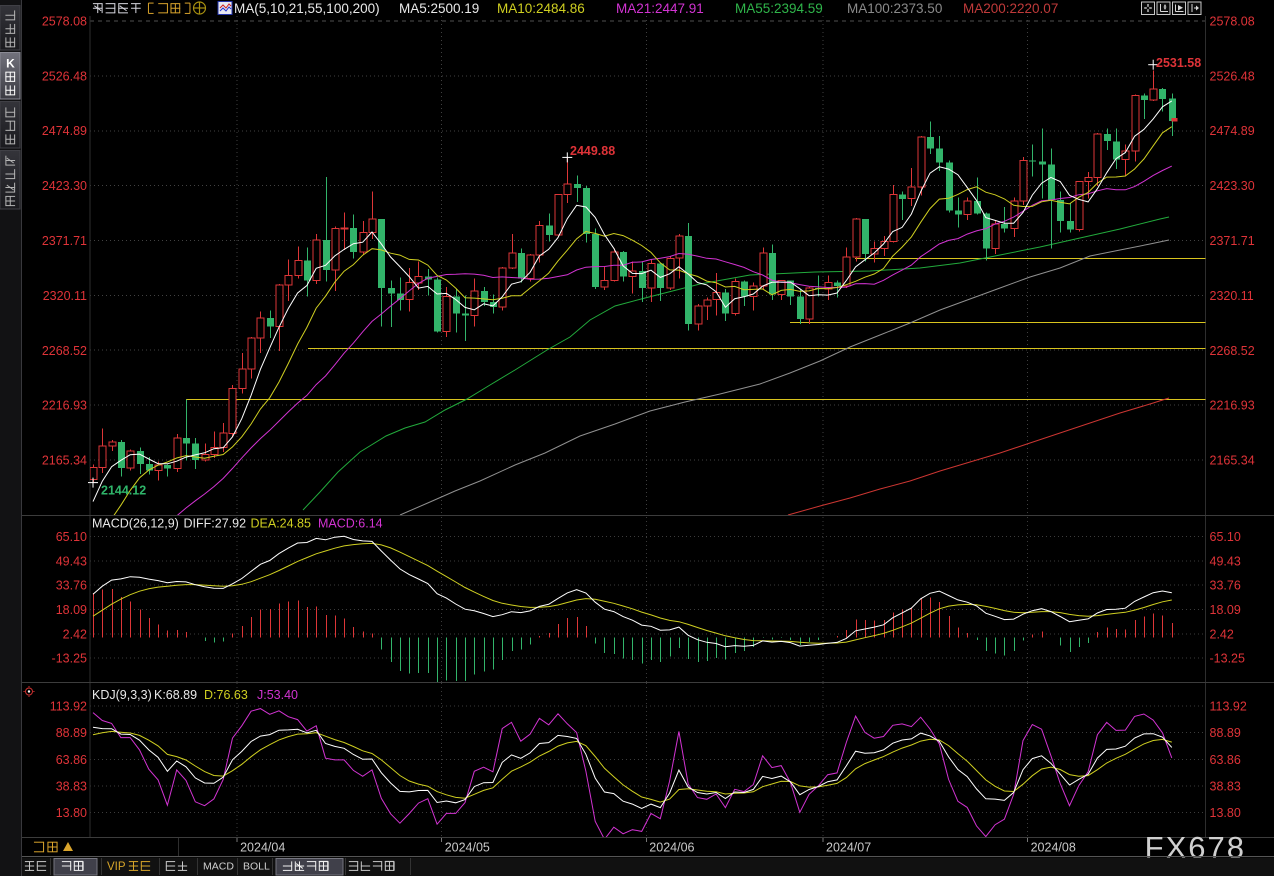  What do you see at coordinates (277, 695) in the screenshot?
I see `svg-text: J:53.40` at bounding box center [277, 695].